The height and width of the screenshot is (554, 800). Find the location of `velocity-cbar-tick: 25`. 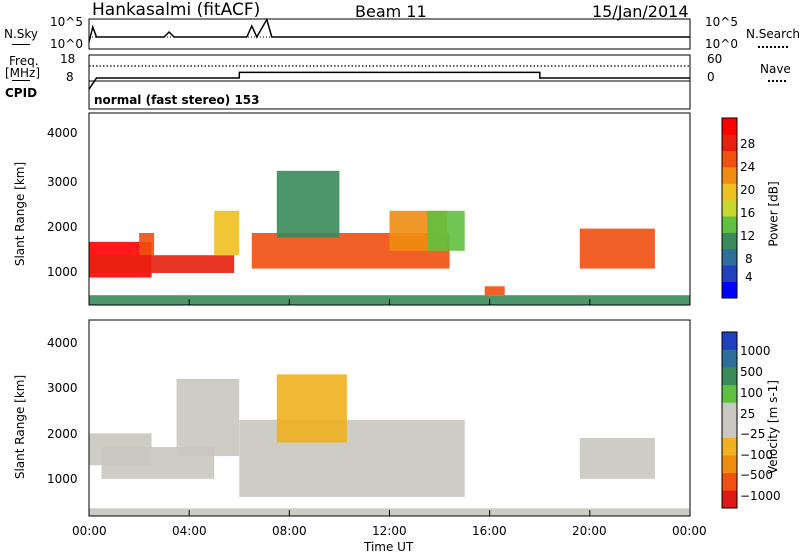

velocity-cbar-tick: 25 is located at coordinates (748, 414).